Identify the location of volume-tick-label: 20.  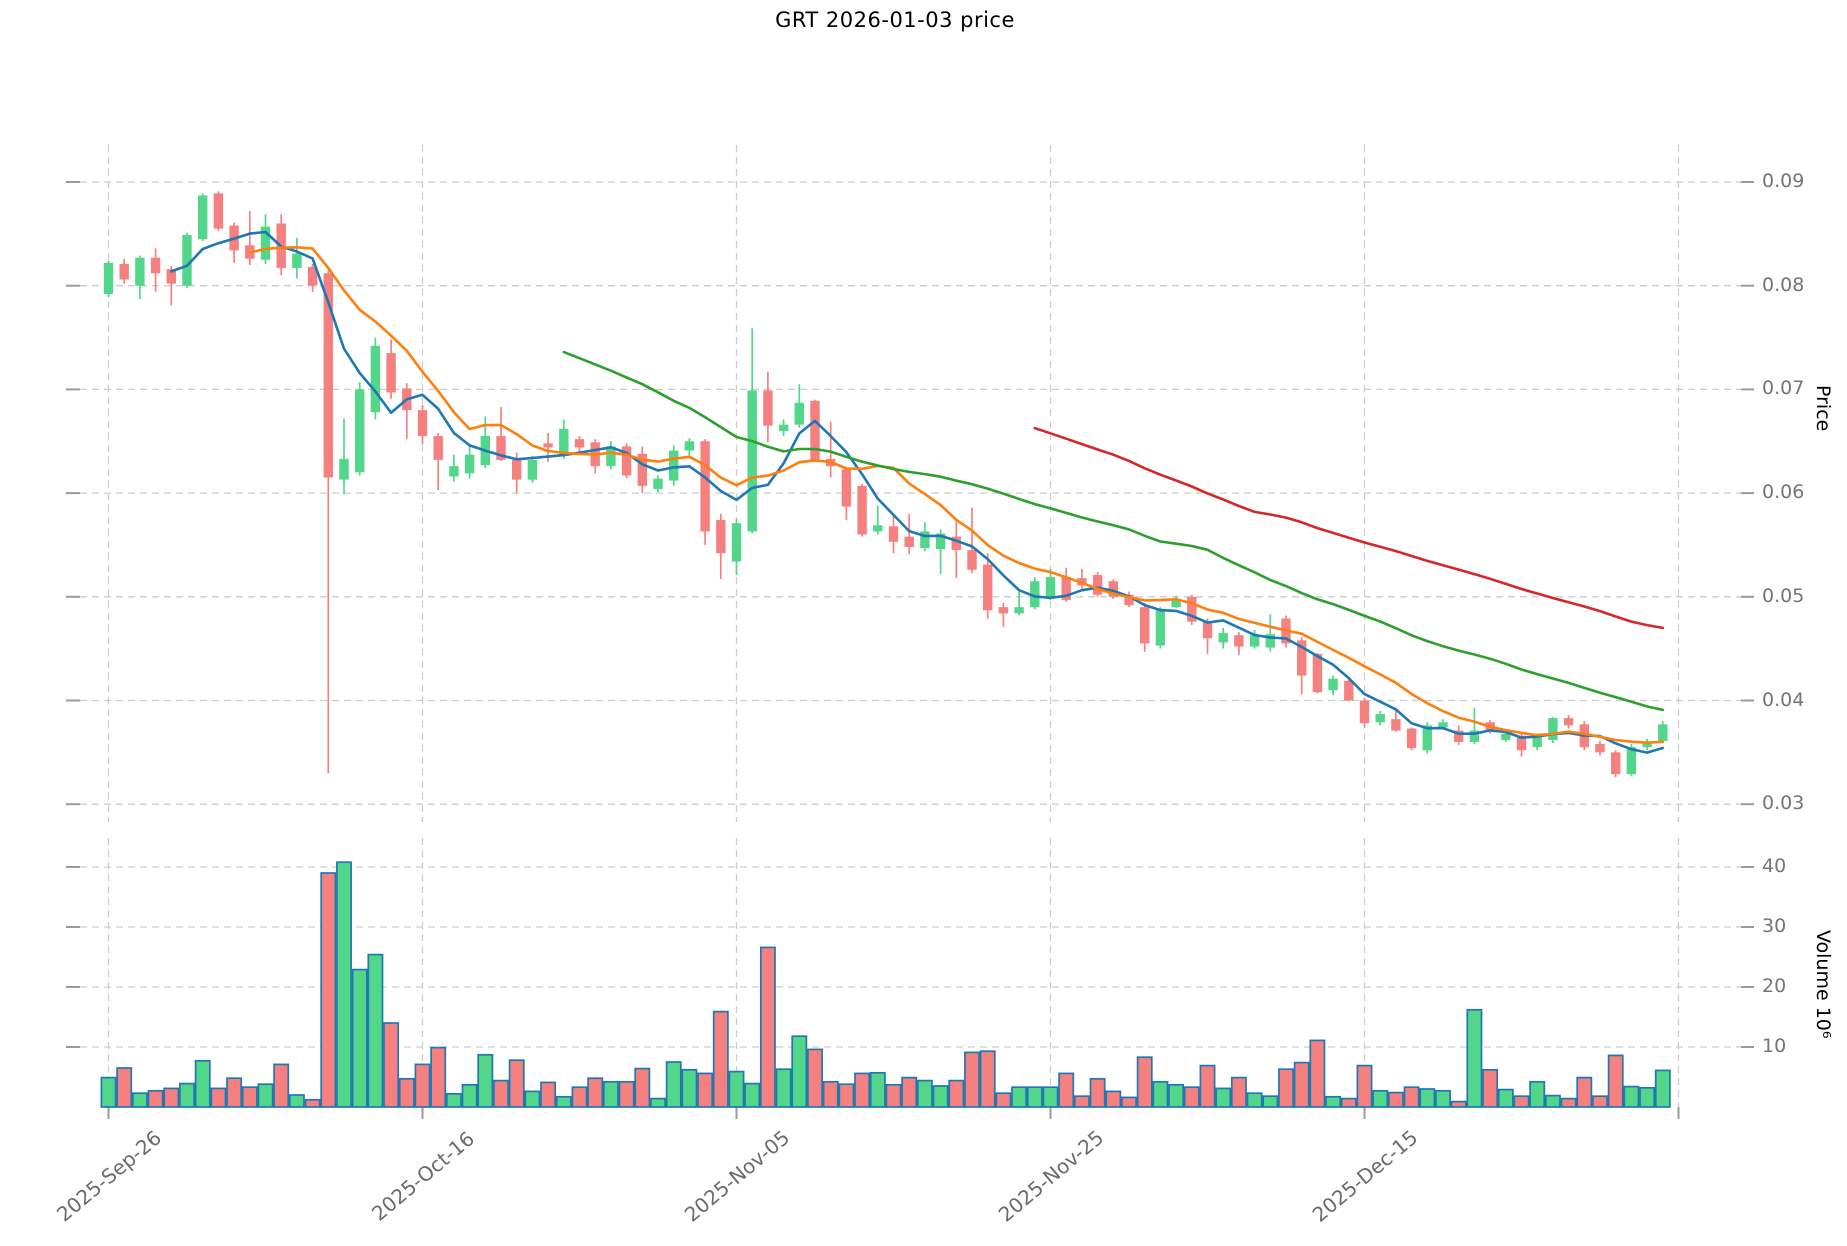
(1774, 986).